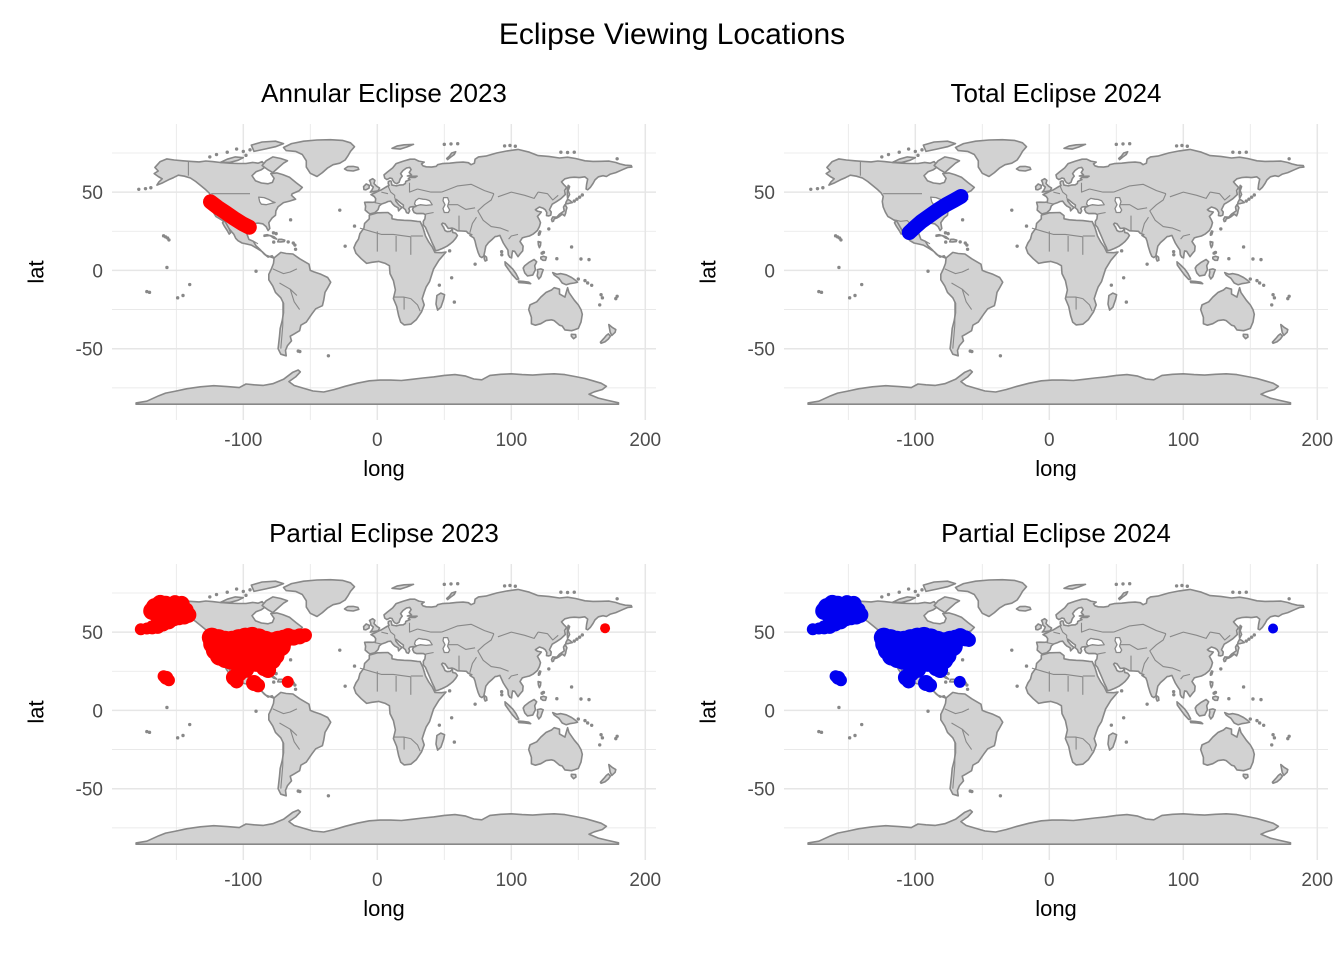 The height and width of the screenshot is (960, 1344). I want to click on map-panel-annular-2023: 50 0 -50 -100 0 100 200, so click(368, 287).